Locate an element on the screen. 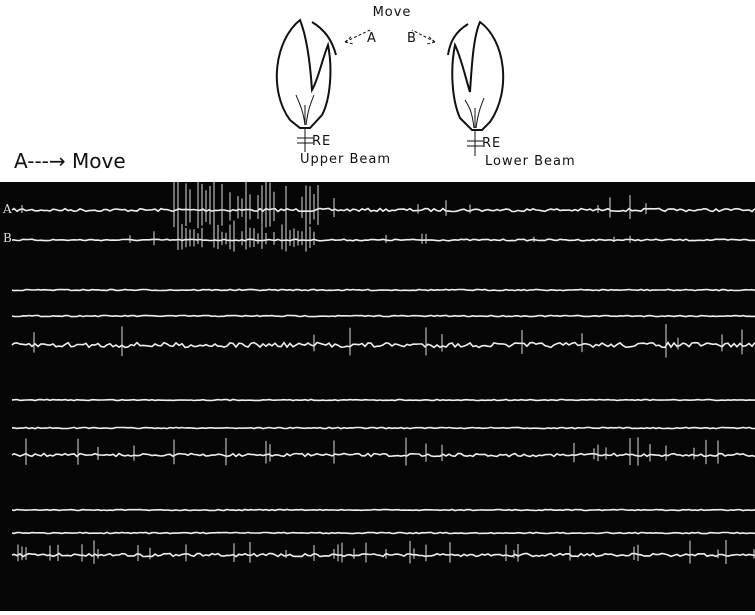 The width and height of the screenshot is (755, 615). right-claw-diagram is located at coordinates (476, 88).